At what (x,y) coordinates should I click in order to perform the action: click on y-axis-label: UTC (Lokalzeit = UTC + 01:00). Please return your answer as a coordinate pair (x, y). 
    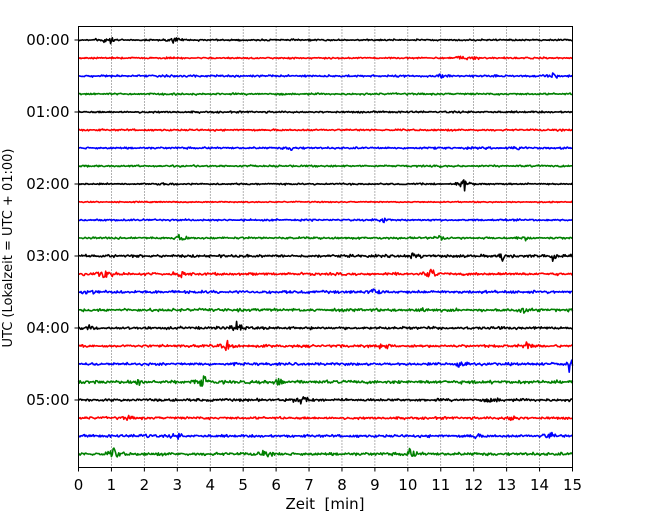
    Looking at the image, I should click on (8, 248).